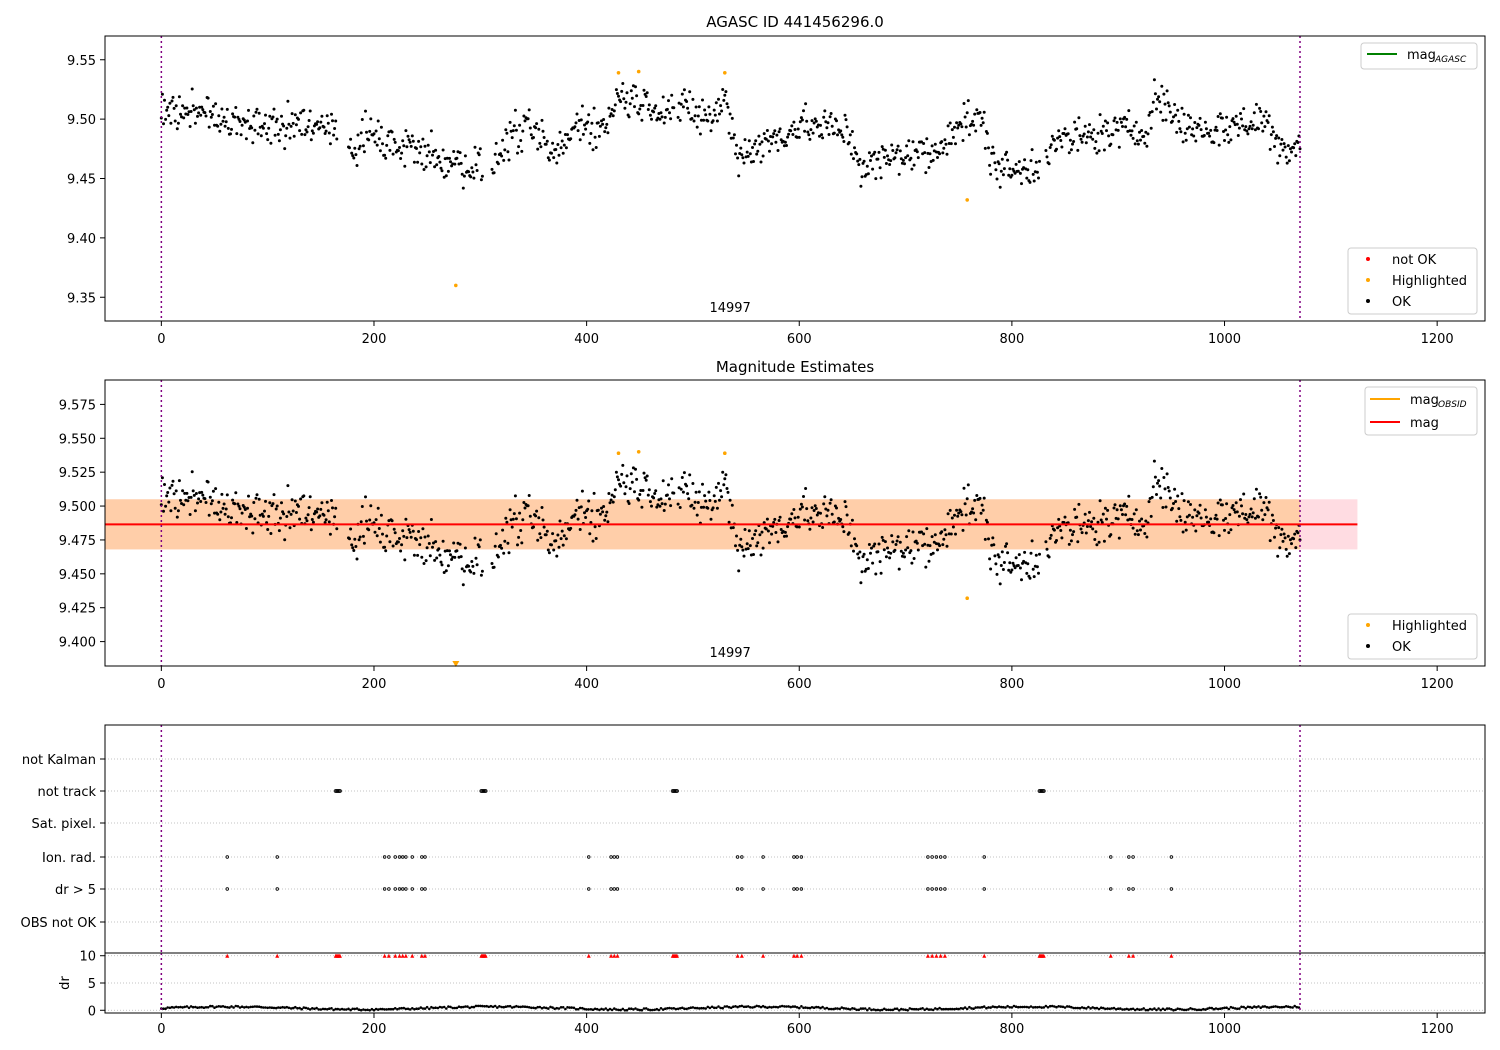 The height and width of the screenshot is (1050, 1500). Describe the element at coordinates (1437, 1029) in the screenshot. I see `dr-xtick-label: 1200` at that location.